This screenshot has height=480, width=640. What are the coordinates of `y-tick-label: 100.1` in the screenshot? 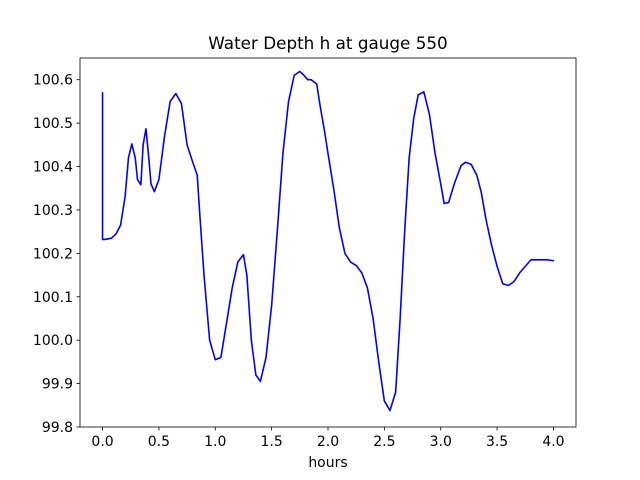 It's located at (53, 298).